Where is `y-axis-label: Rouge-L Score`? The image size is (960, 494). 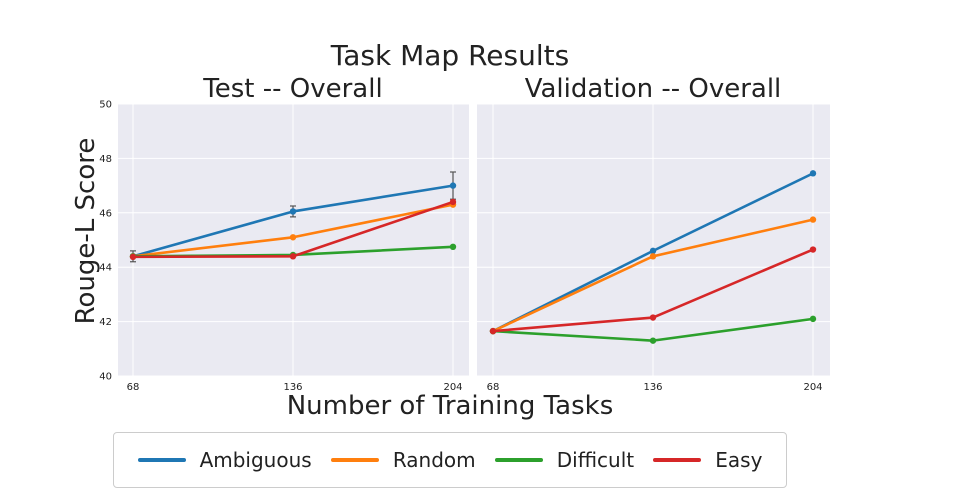
y-axis-label: Rouge-L Score is located at coordinates (86, 231).